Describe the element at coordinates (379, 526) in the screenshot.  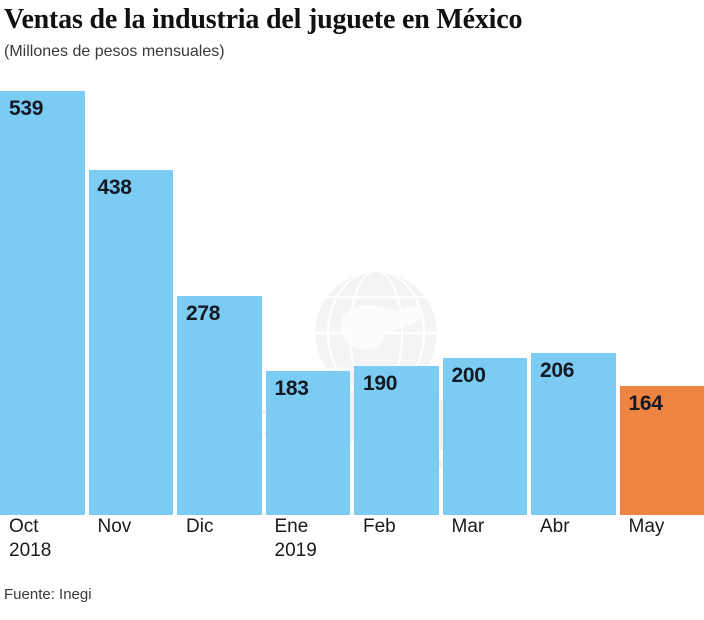
I see `axis-month-label: Feb` at that location.